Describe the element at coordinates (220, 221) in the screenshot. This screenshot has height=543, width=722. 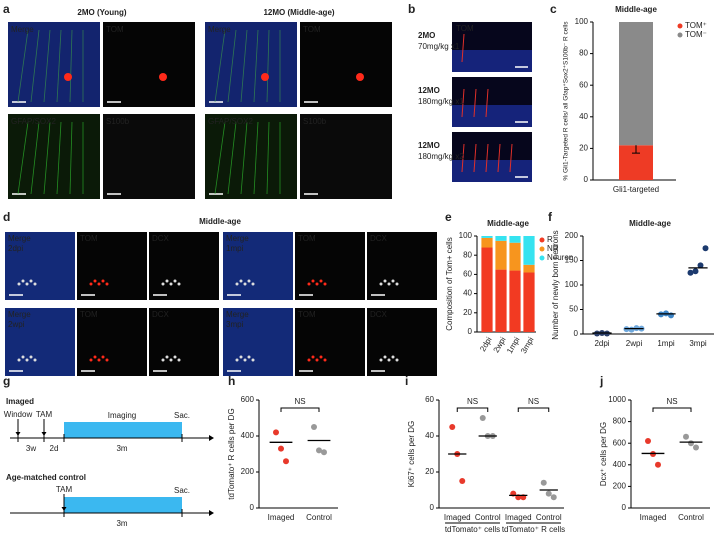
I see `panel-title: Middle-age` at that location.